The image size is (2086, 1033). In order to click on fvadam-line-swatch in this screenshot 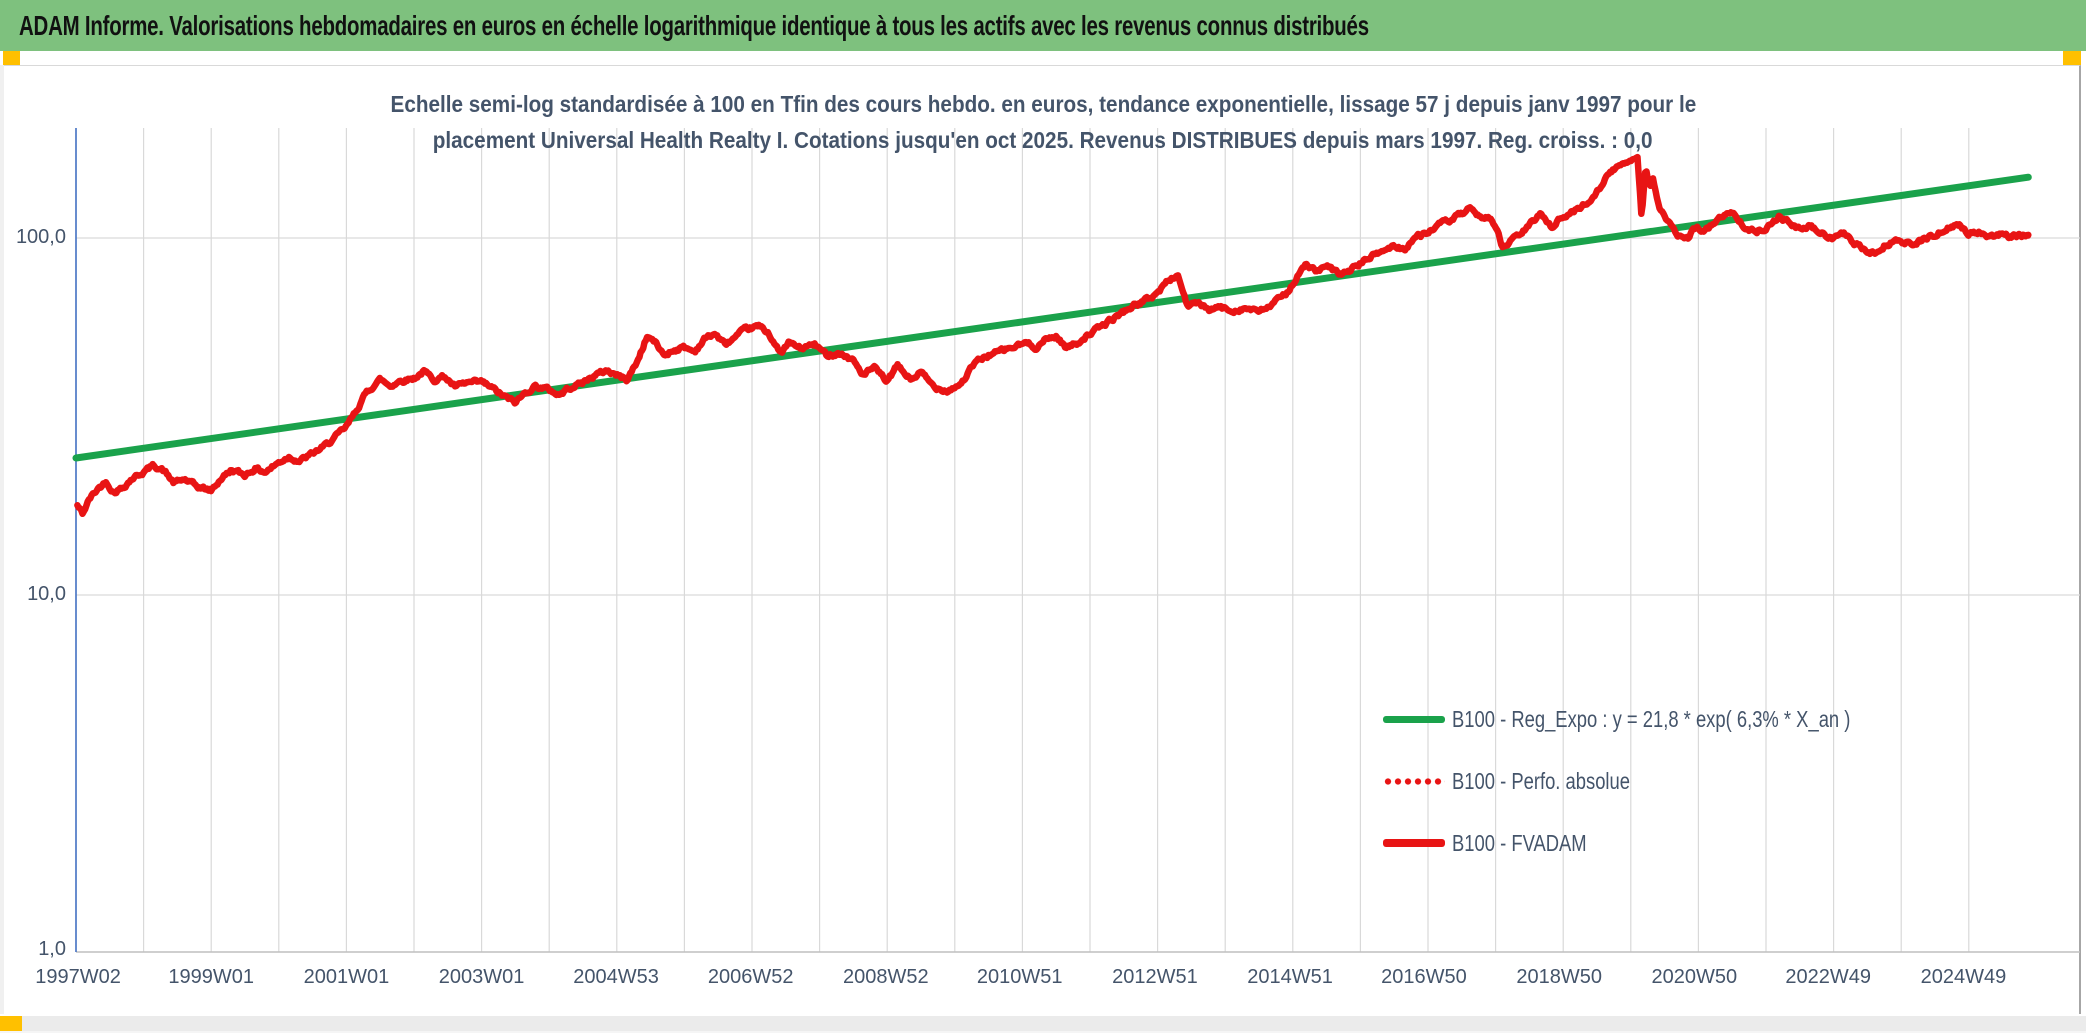, I will do `click(1414, 843)`.